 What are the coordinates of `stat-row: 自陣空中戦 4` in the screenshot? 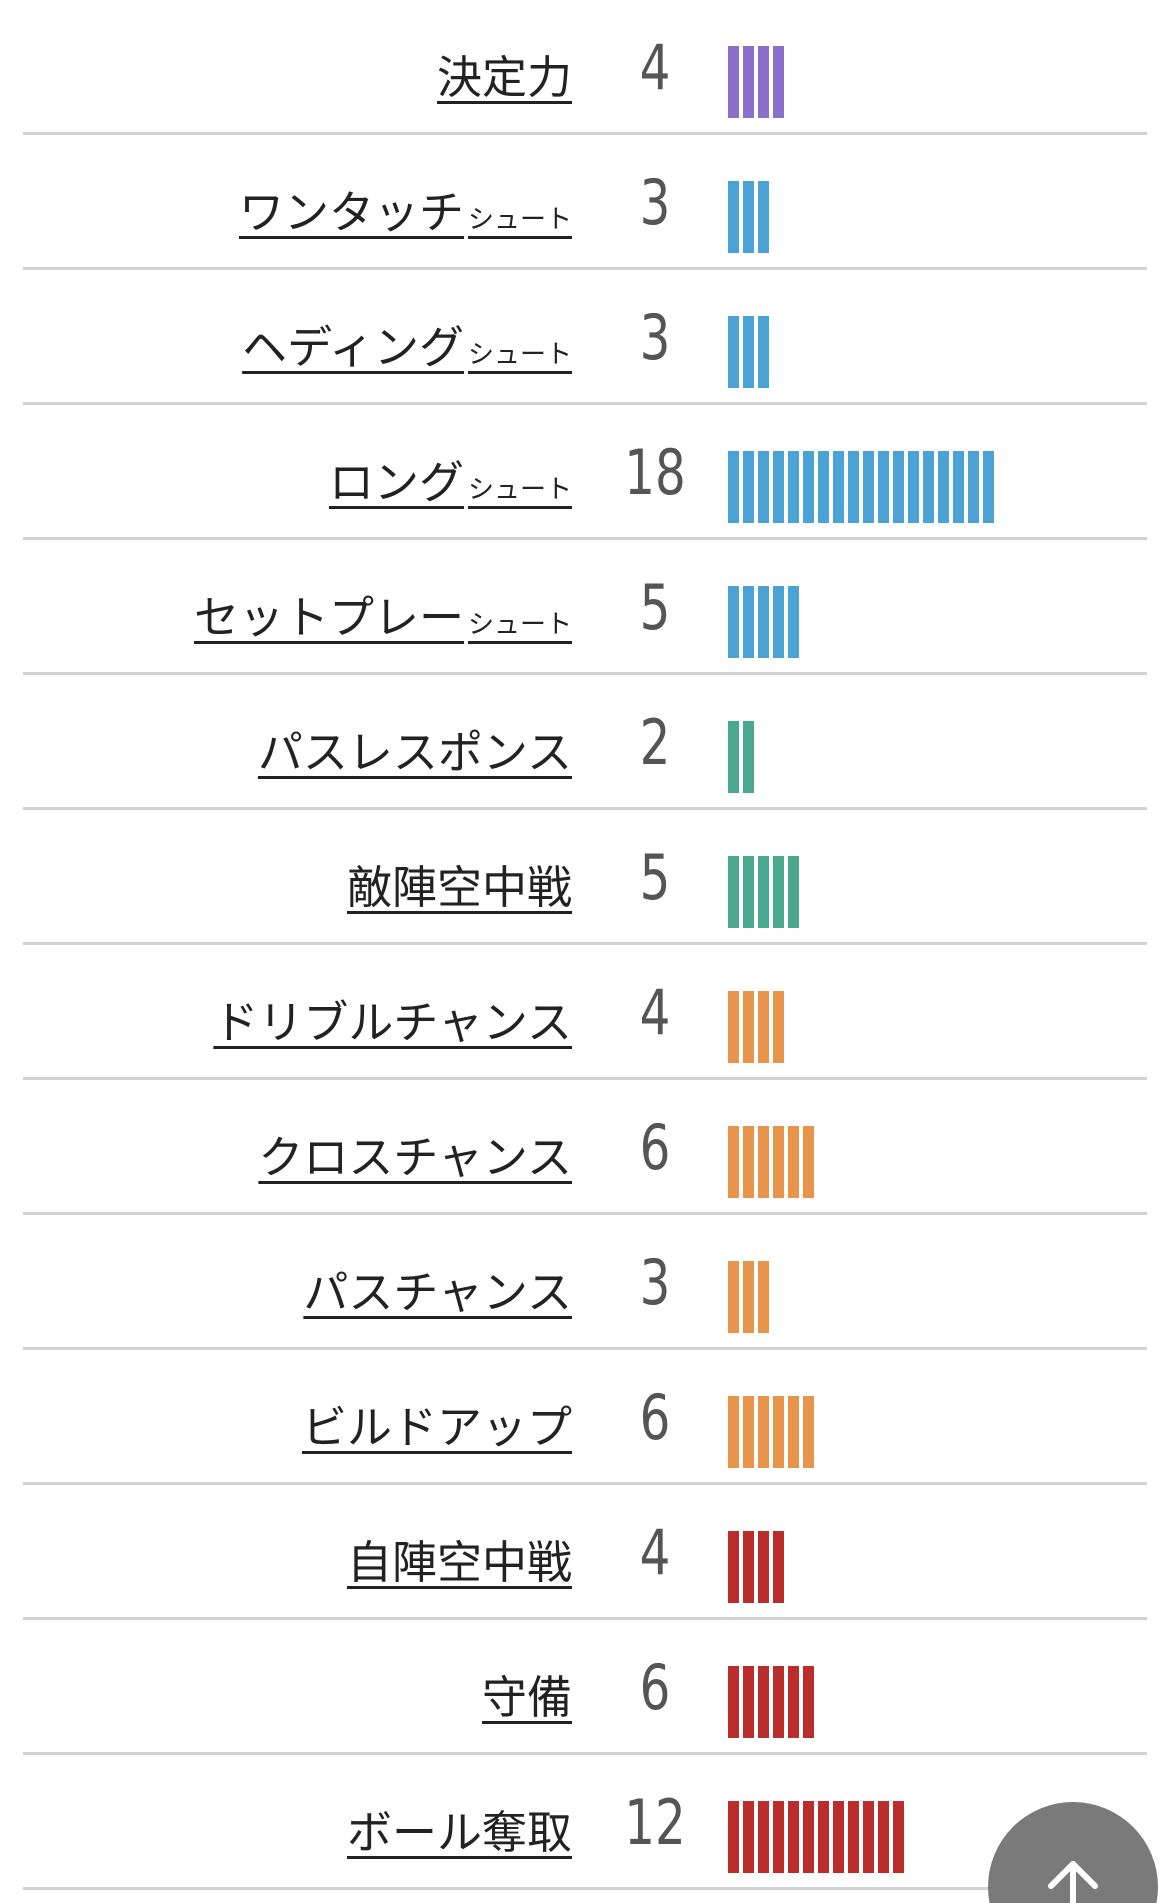 It's located at (585, 1552).